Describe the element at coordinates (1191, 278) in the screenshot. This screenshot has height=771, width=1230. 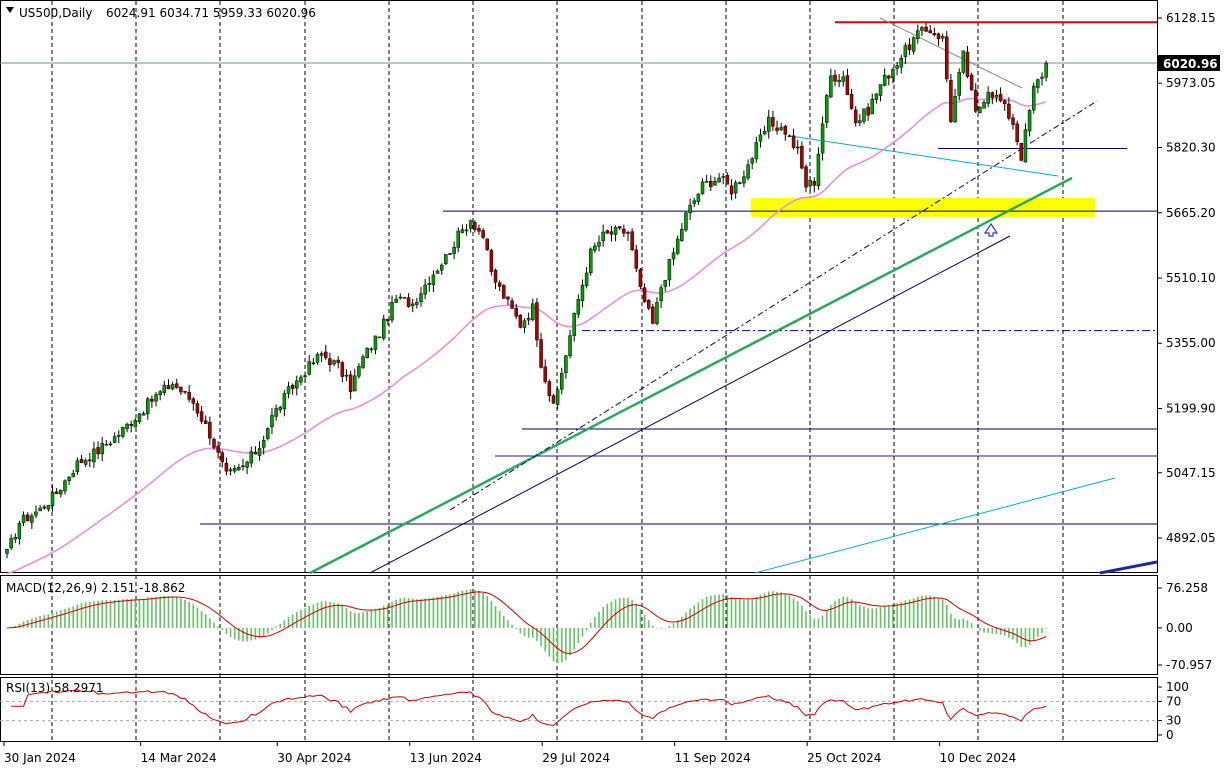
I see `price-tick-label: 5510.10` at that location.